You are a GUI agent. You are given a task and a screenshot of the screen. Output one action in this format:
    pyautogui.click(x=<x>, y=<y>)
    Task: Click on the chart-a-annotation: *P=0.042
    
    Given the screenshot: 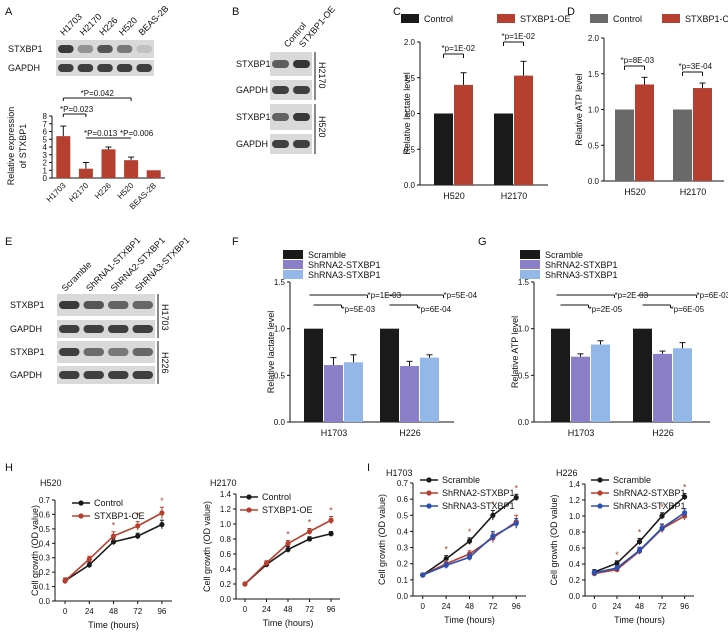 What is the action you would take?
    pyautogui.click(x=98, y=93)
    